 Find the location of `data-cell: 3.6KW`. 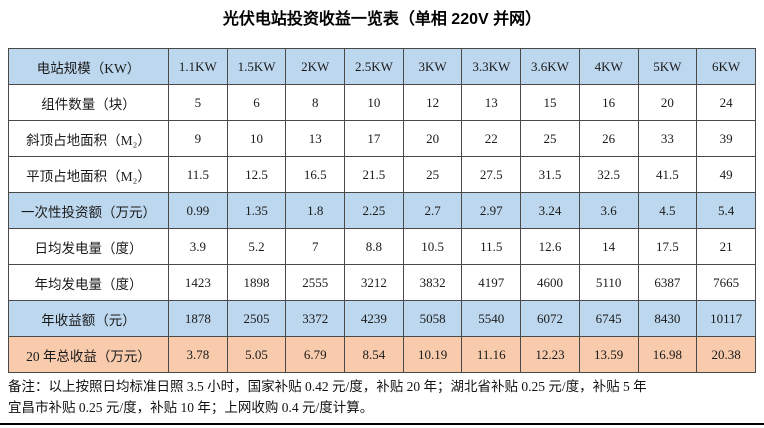

data-cell: 3.6KW is located at coordinates (550, 66).